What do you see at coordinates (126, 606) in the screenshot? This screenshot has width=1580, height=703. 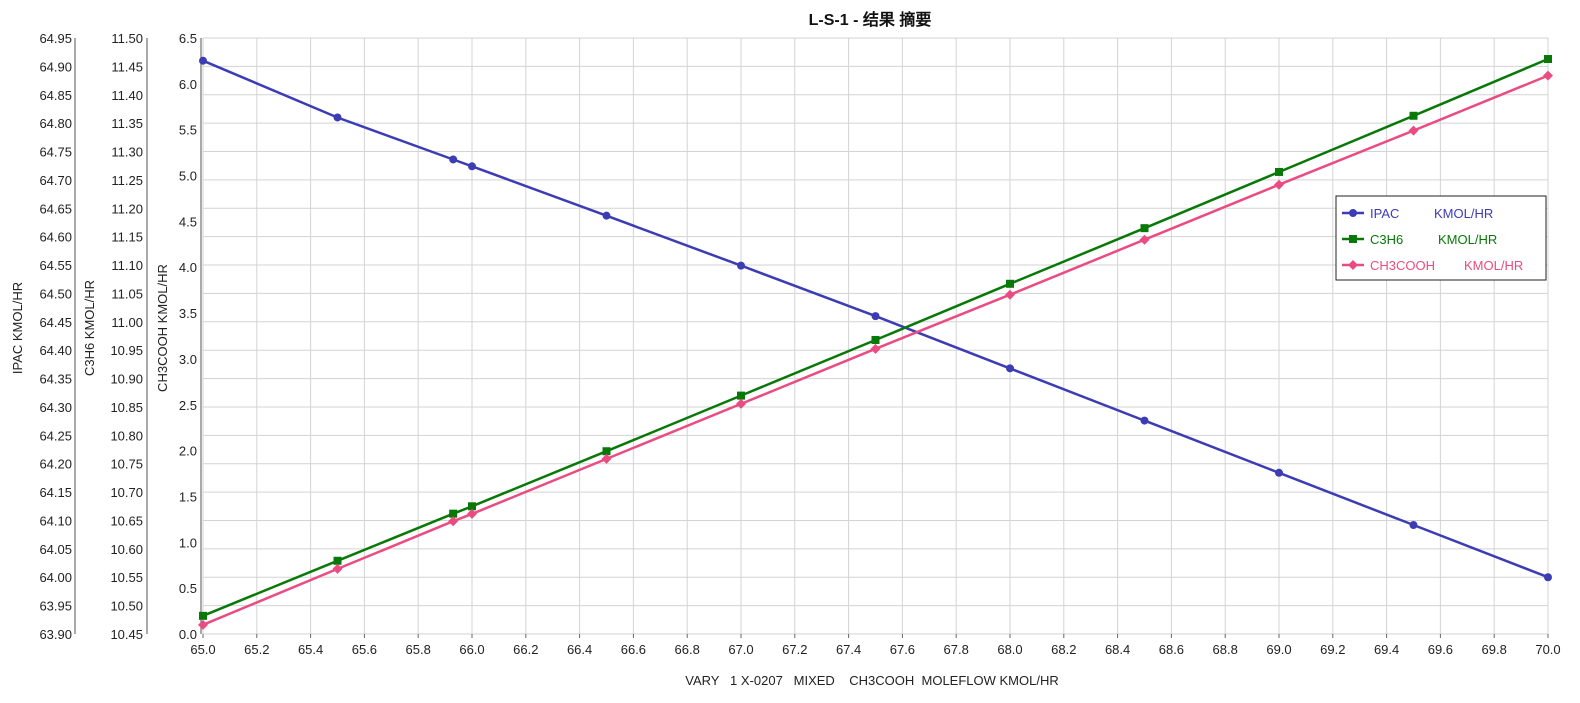 I see `y-tick-label: 10.50` at bounding box center [126, 606].